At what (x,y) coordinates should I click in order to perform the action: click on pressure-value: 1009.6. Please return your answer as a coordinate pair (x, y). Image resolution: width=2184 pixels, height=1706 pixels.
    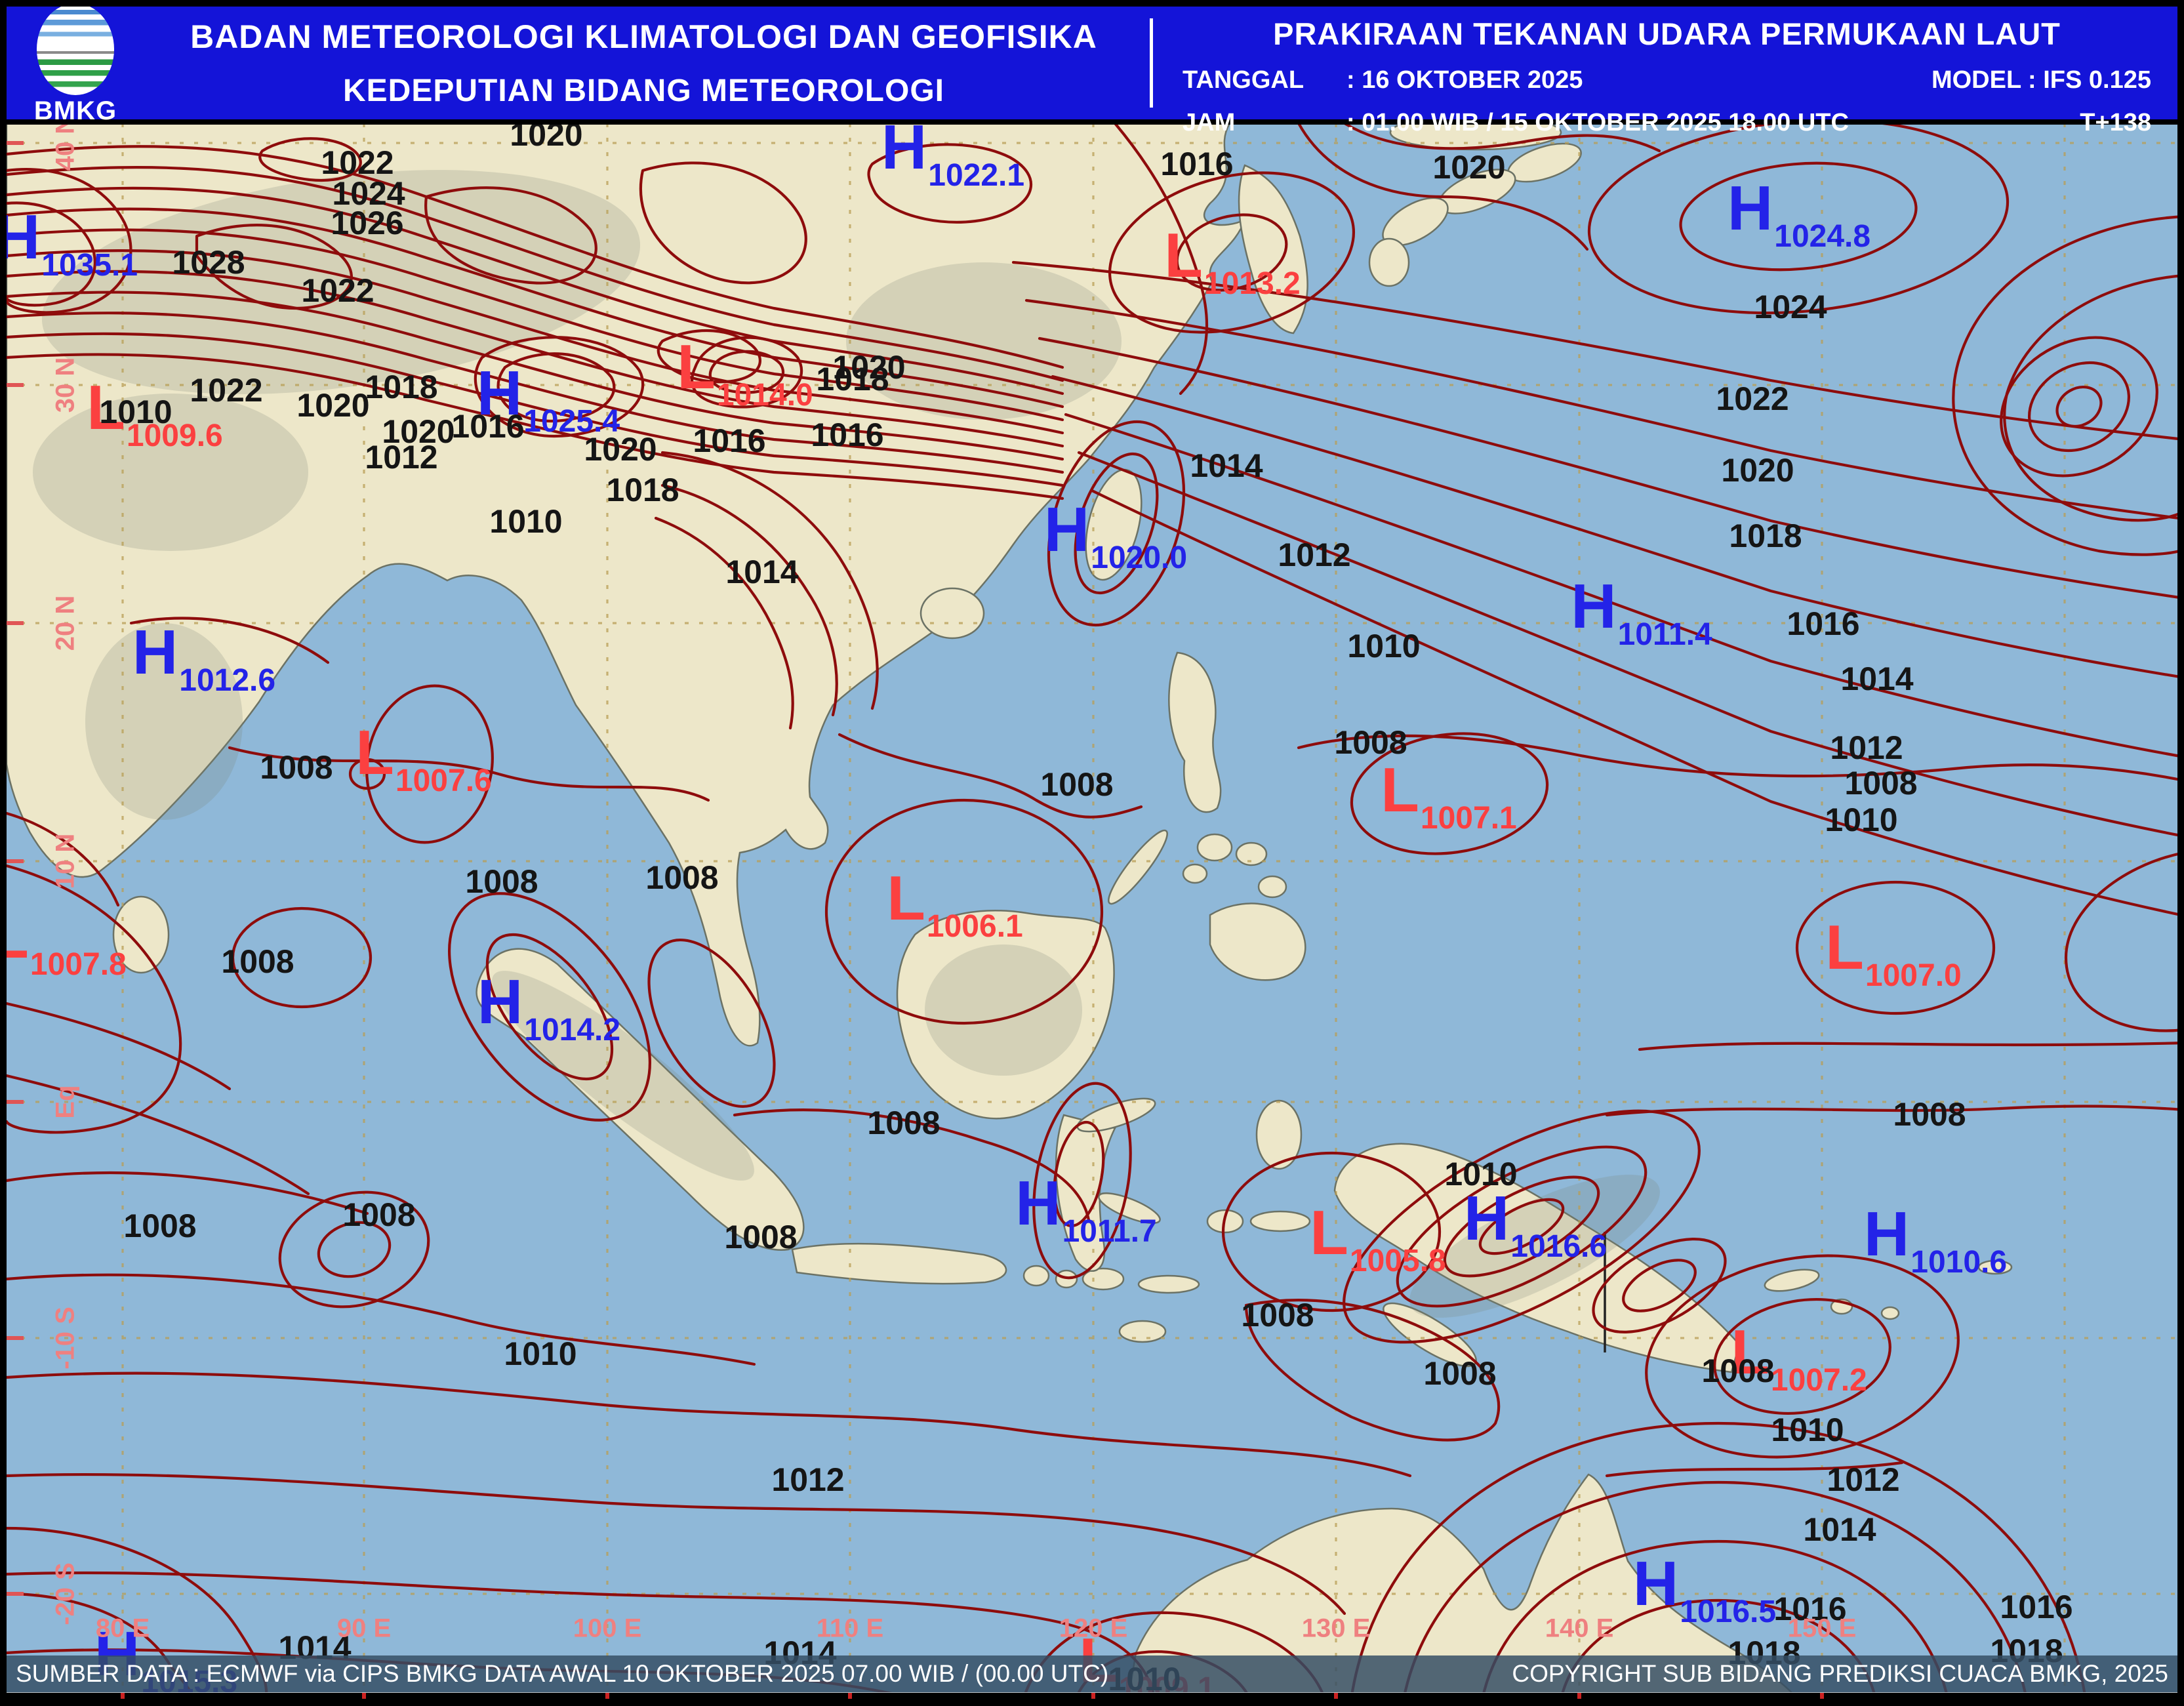
    Looking at the image, I should click on (174, 435).